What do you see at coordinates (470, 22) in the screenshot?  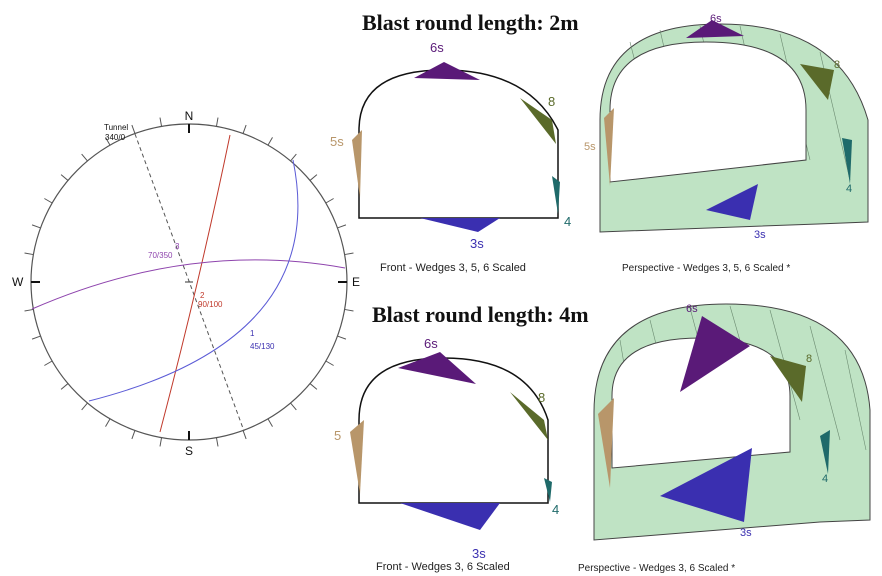 I see `heading-2m: Blast round length: 2m` at bounding box center [470, 22].